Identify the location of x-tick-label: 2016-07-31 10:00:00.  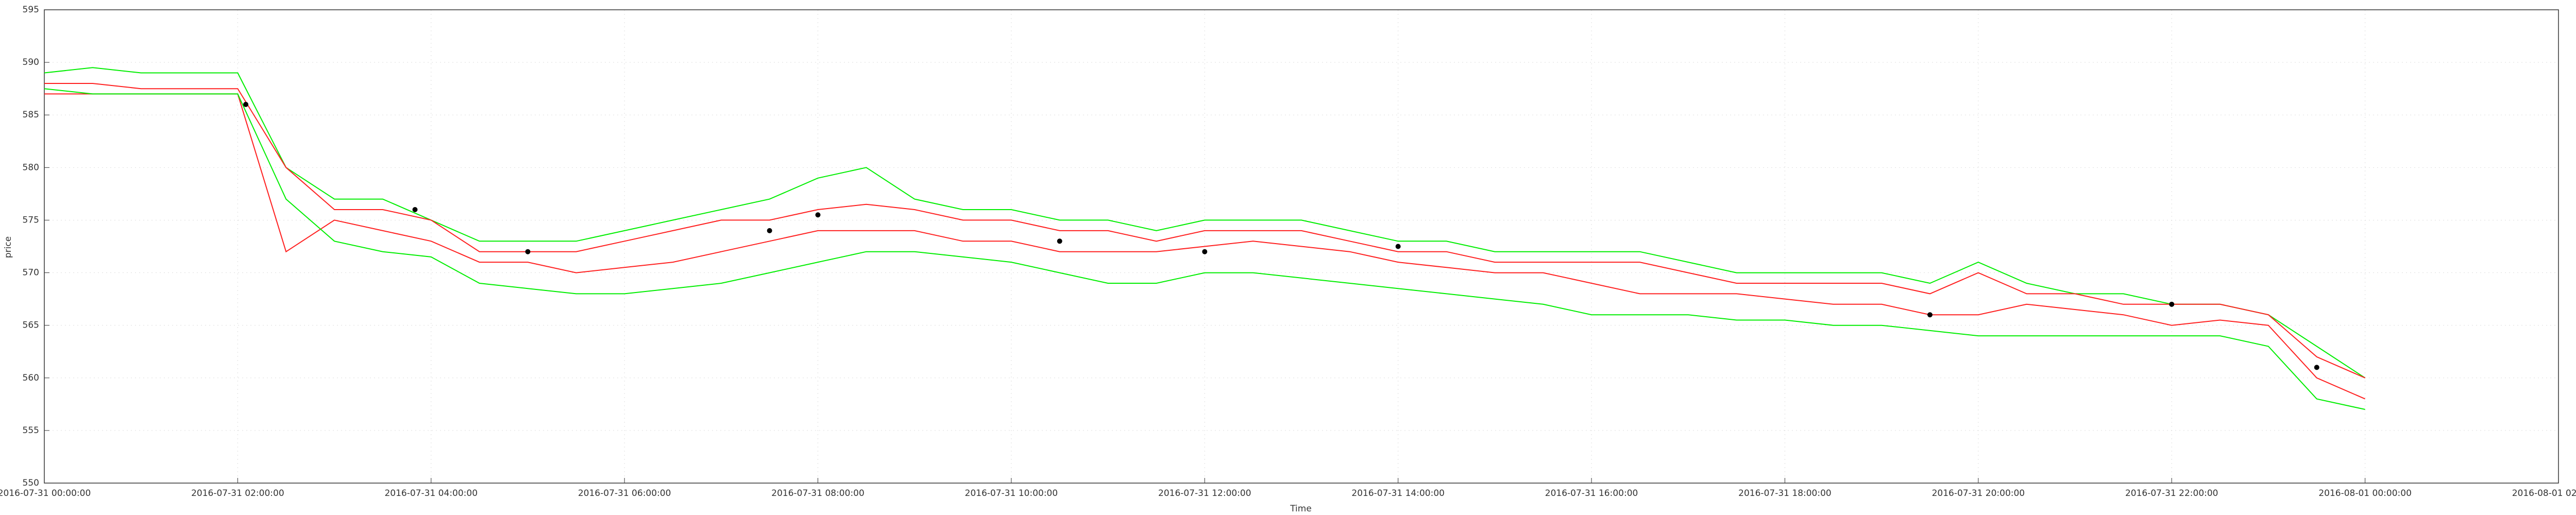
(1011, 493).